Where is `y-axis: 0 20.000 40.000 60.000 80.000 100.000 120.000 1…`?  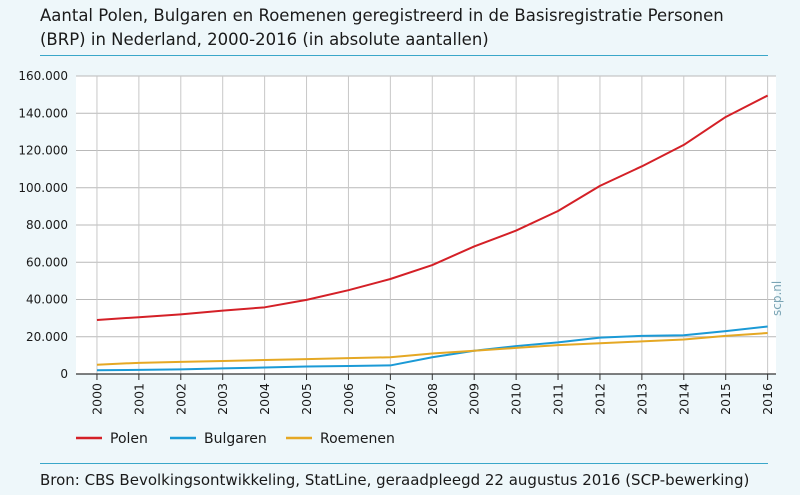 y-axis: 0 20.000 40.000 60.000 80.000 100.000 120.000 1… is located at coordinates (43, 225).